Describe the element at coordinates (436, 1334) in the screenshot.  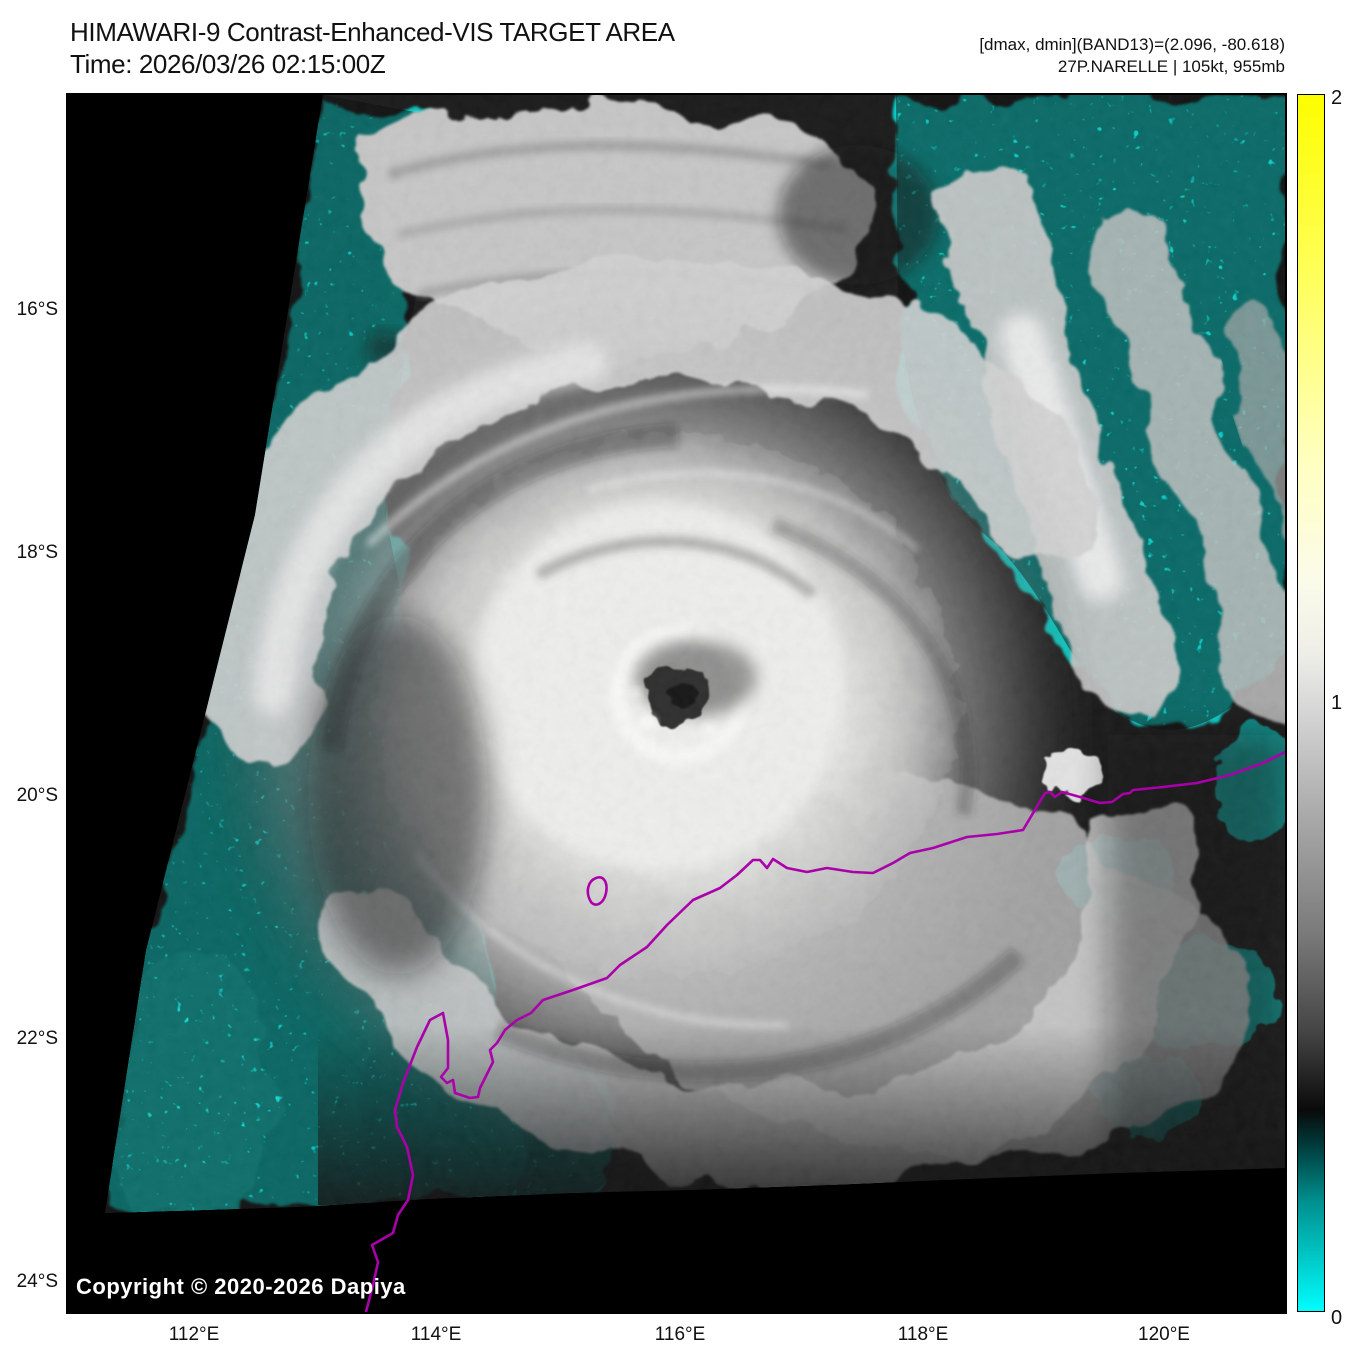
I see `lon-tick-114e: 114°E` at that location.